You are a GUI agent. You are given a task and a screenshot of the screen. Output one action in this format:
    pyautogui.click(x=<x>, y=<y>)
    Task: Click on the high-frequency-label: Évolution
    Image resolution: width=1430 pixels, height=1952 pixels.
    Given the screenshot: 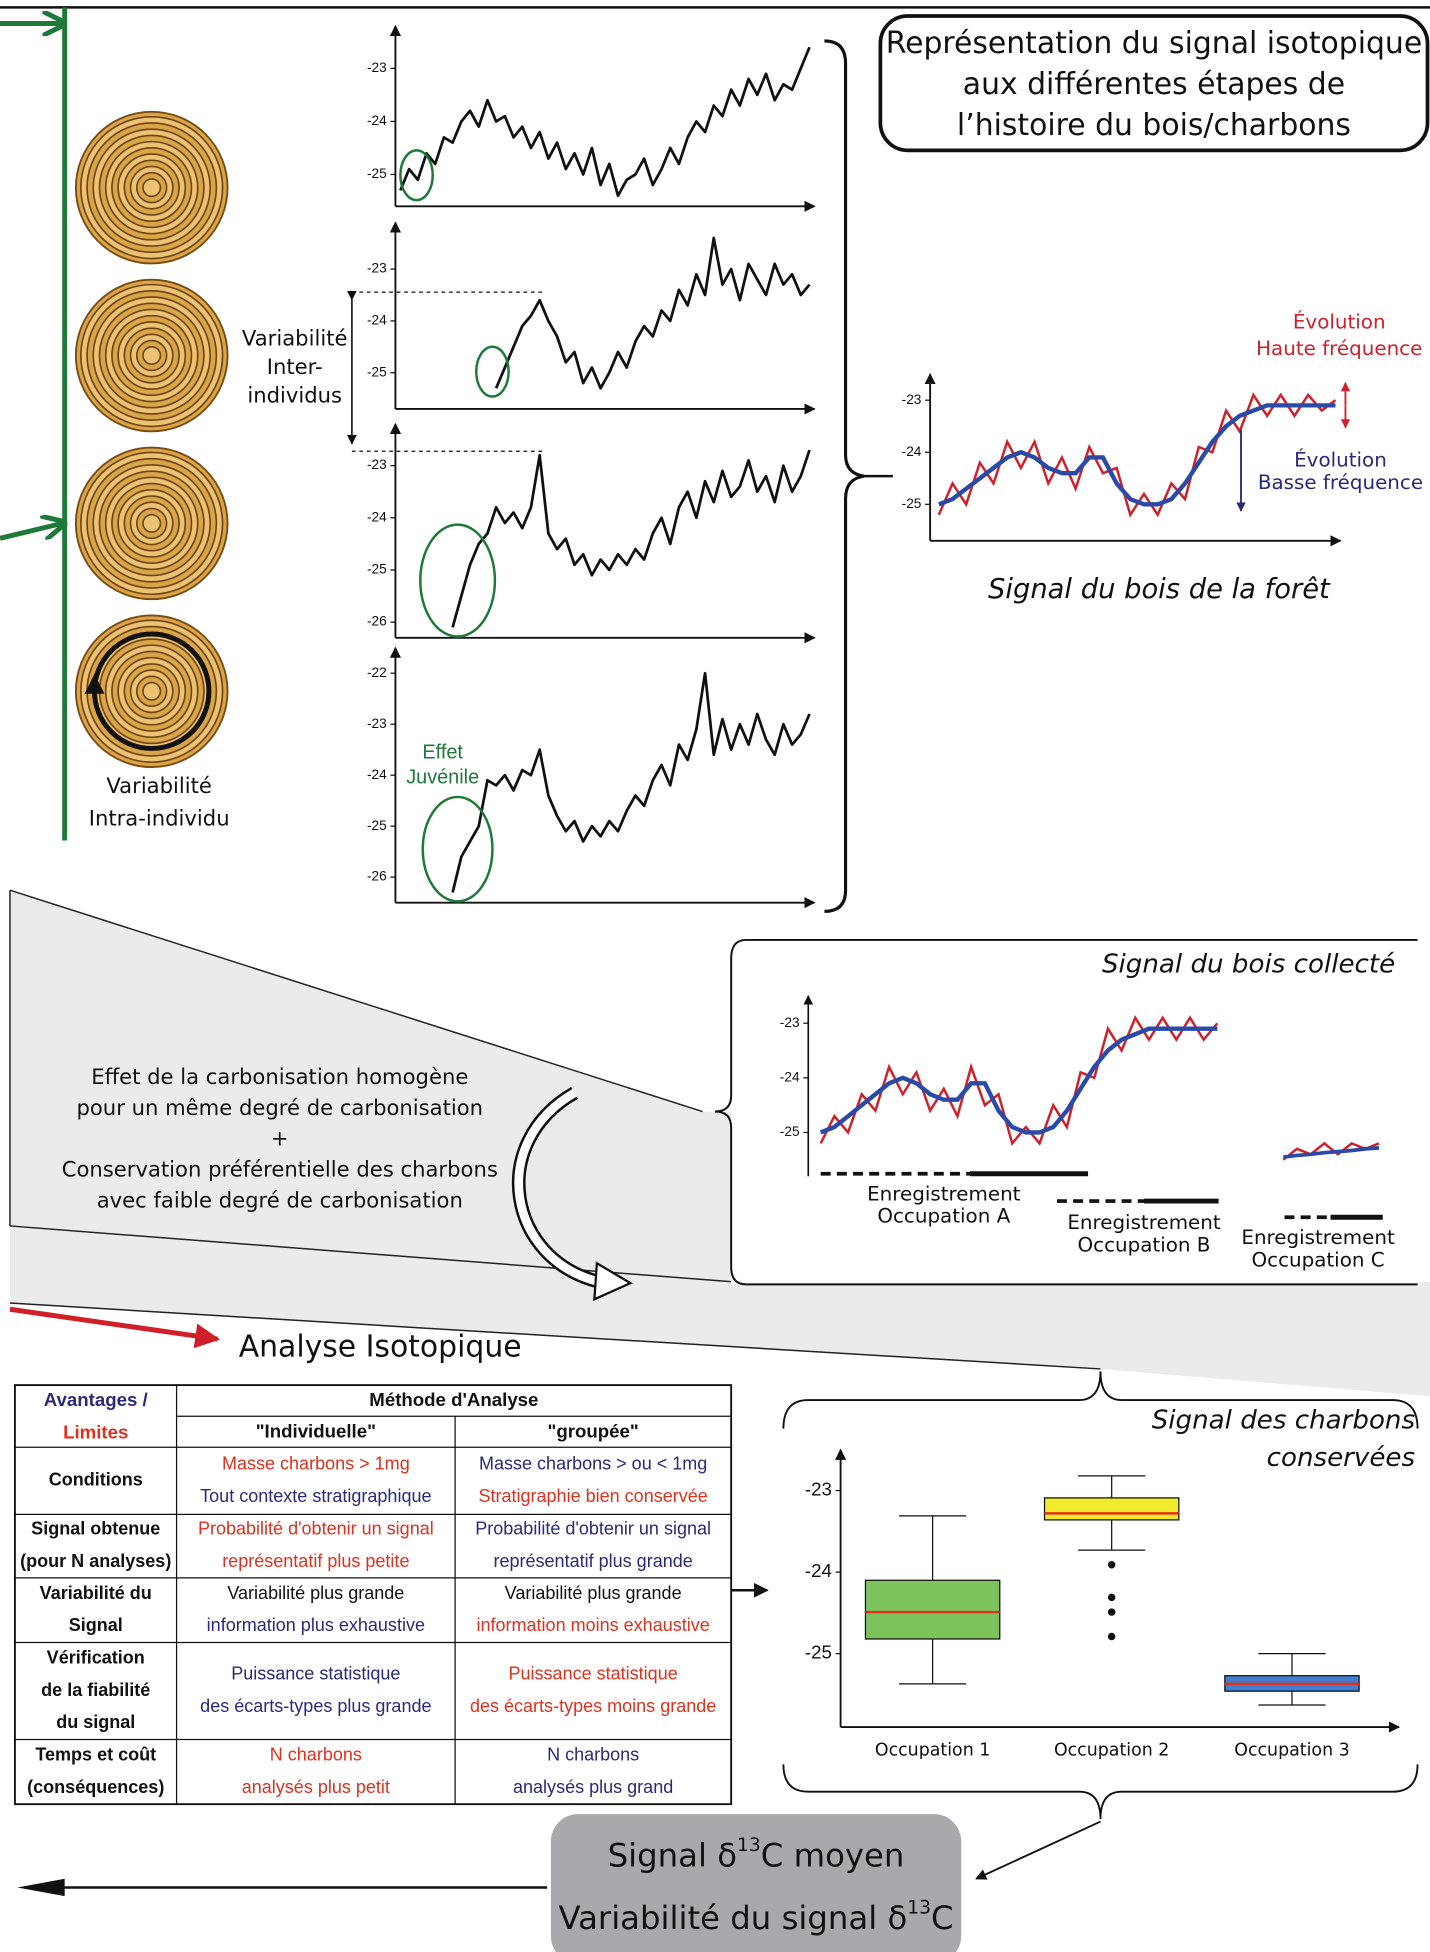 What is the action you would take?
    pyautogui.click(x=1339, y=322)
    